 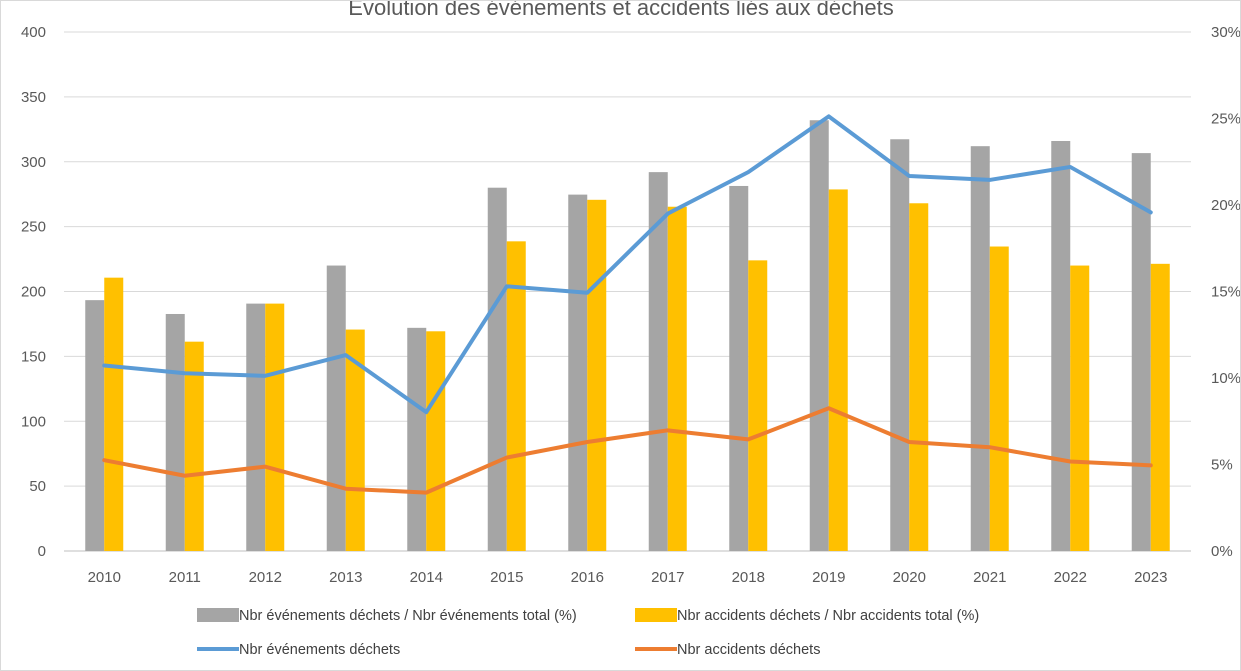 I want to click on y-tick-label: 300, so click(x=33, y=162).